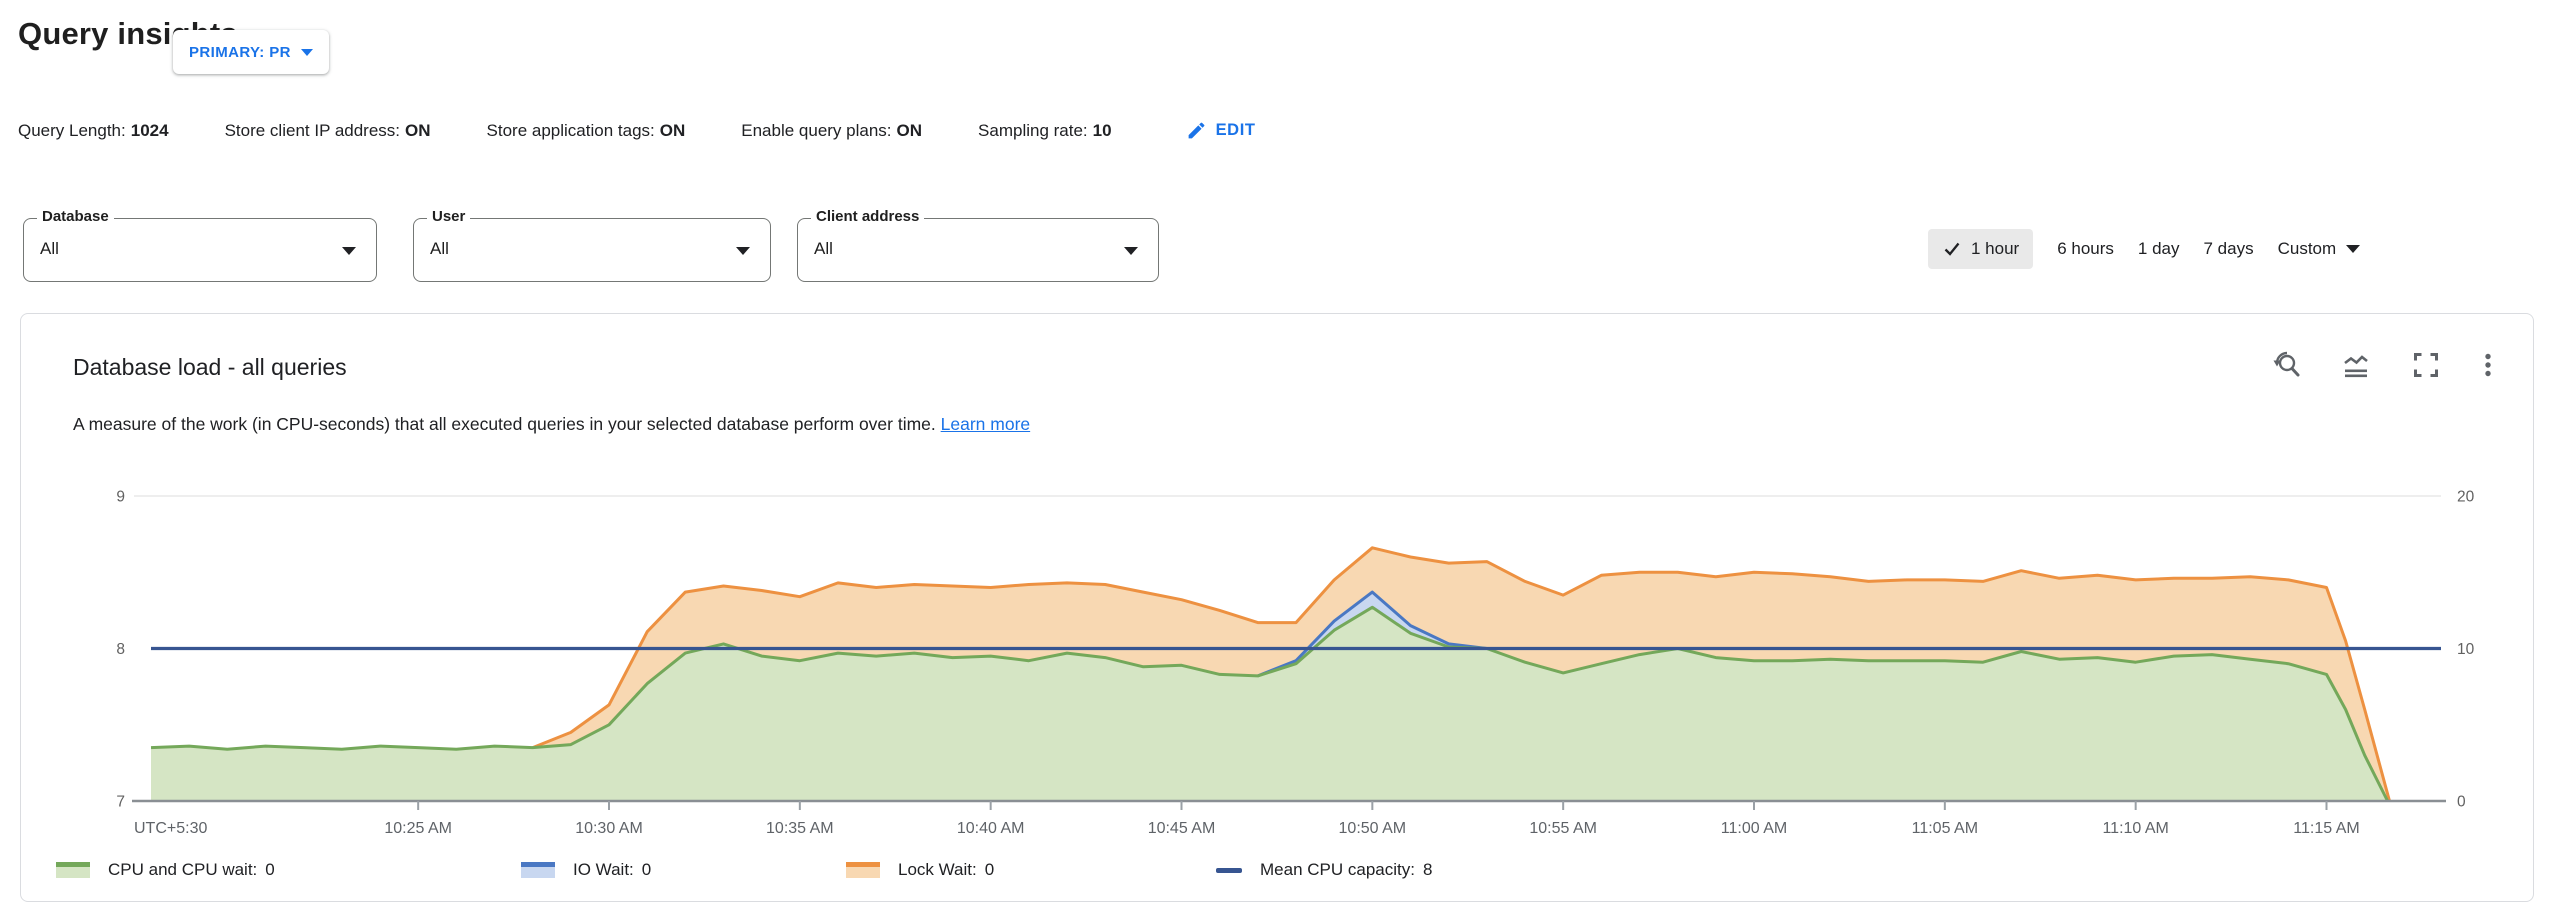  I want to click on svg-text: 10:50 AM, so click(1373, 828).